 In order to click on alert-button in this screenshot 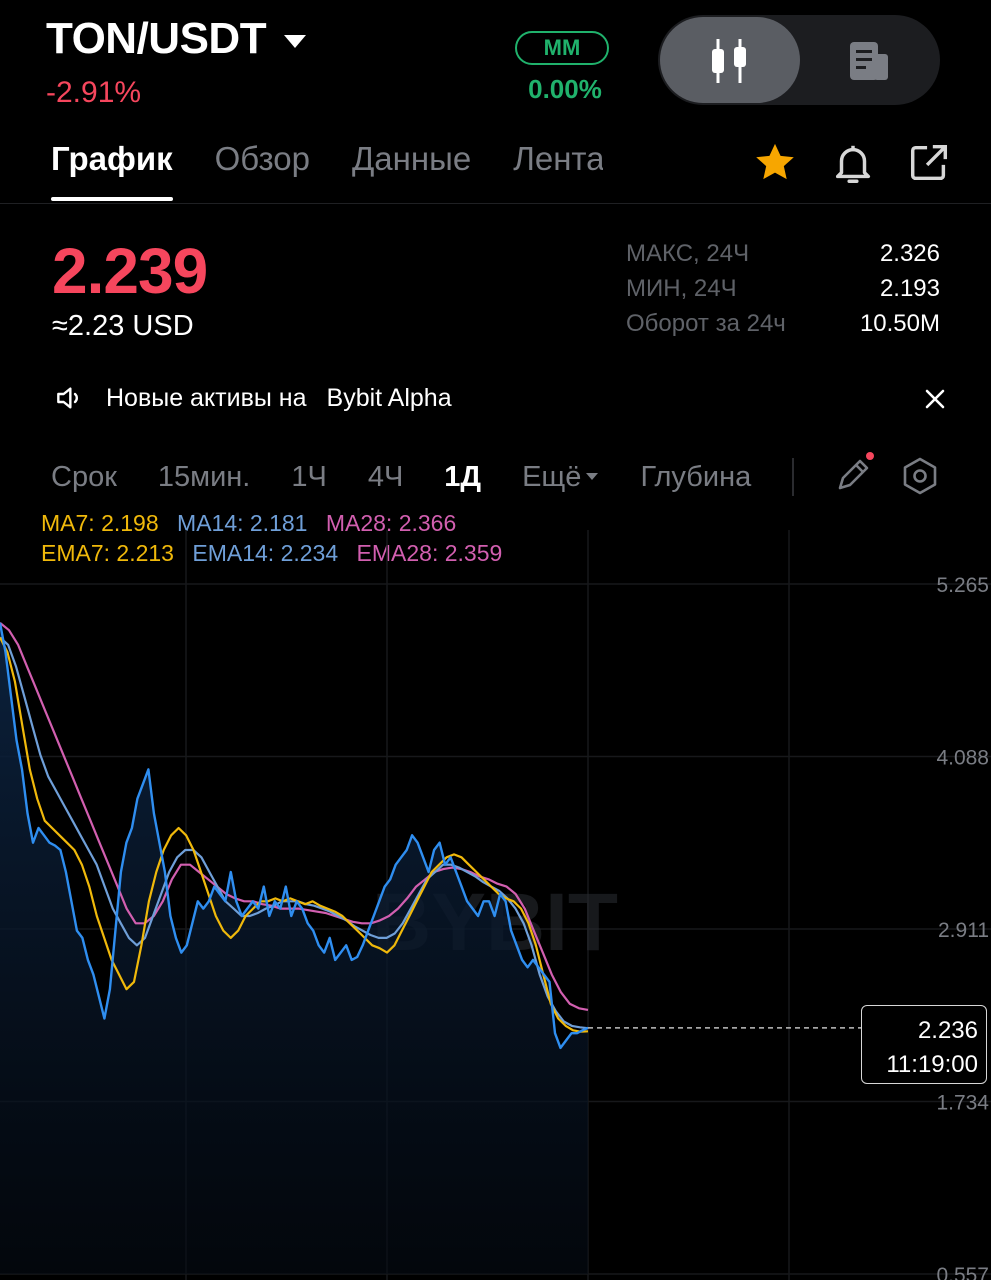, I will do `click(853, 166)`.